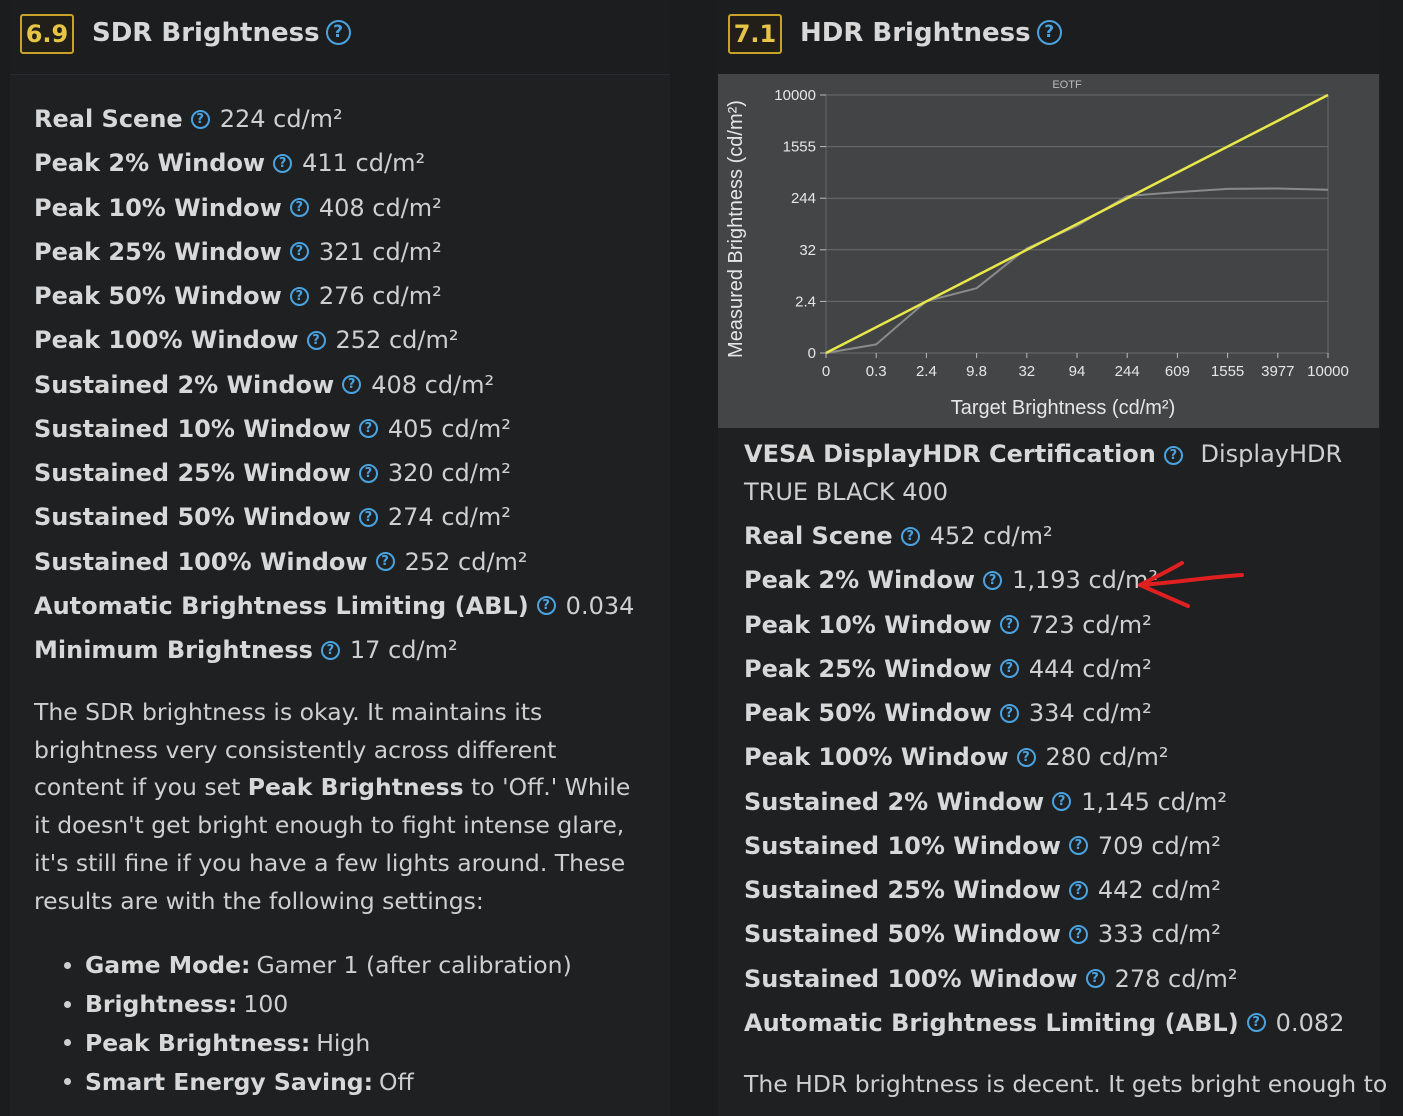 The image size is (1403, 1116). I want to click on metric-value: 224 cd/m², so click(281, 119).